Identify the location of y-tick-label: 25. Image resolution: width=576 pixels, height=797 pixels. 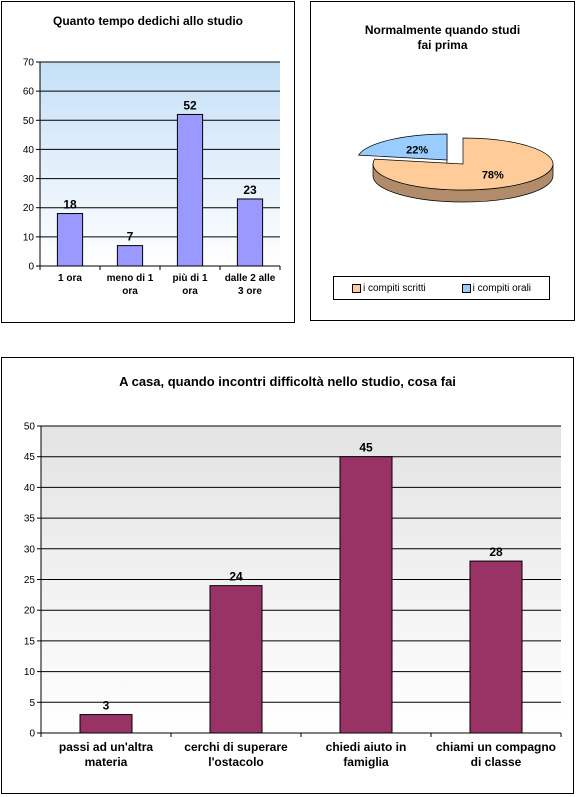
(30, 580).